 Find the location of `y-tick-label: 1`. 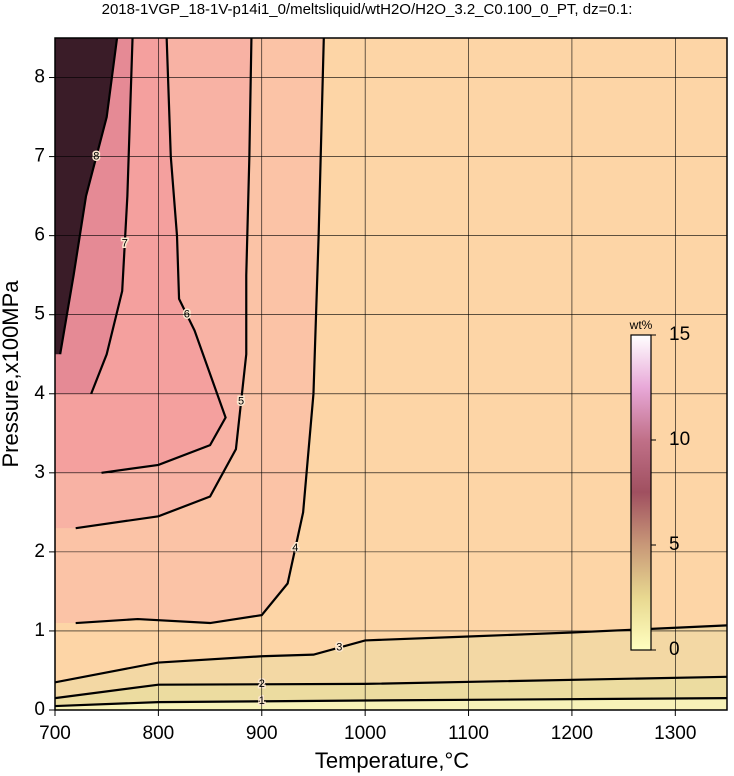

y-tick-label: 1 is located at coordinates (39, 630).